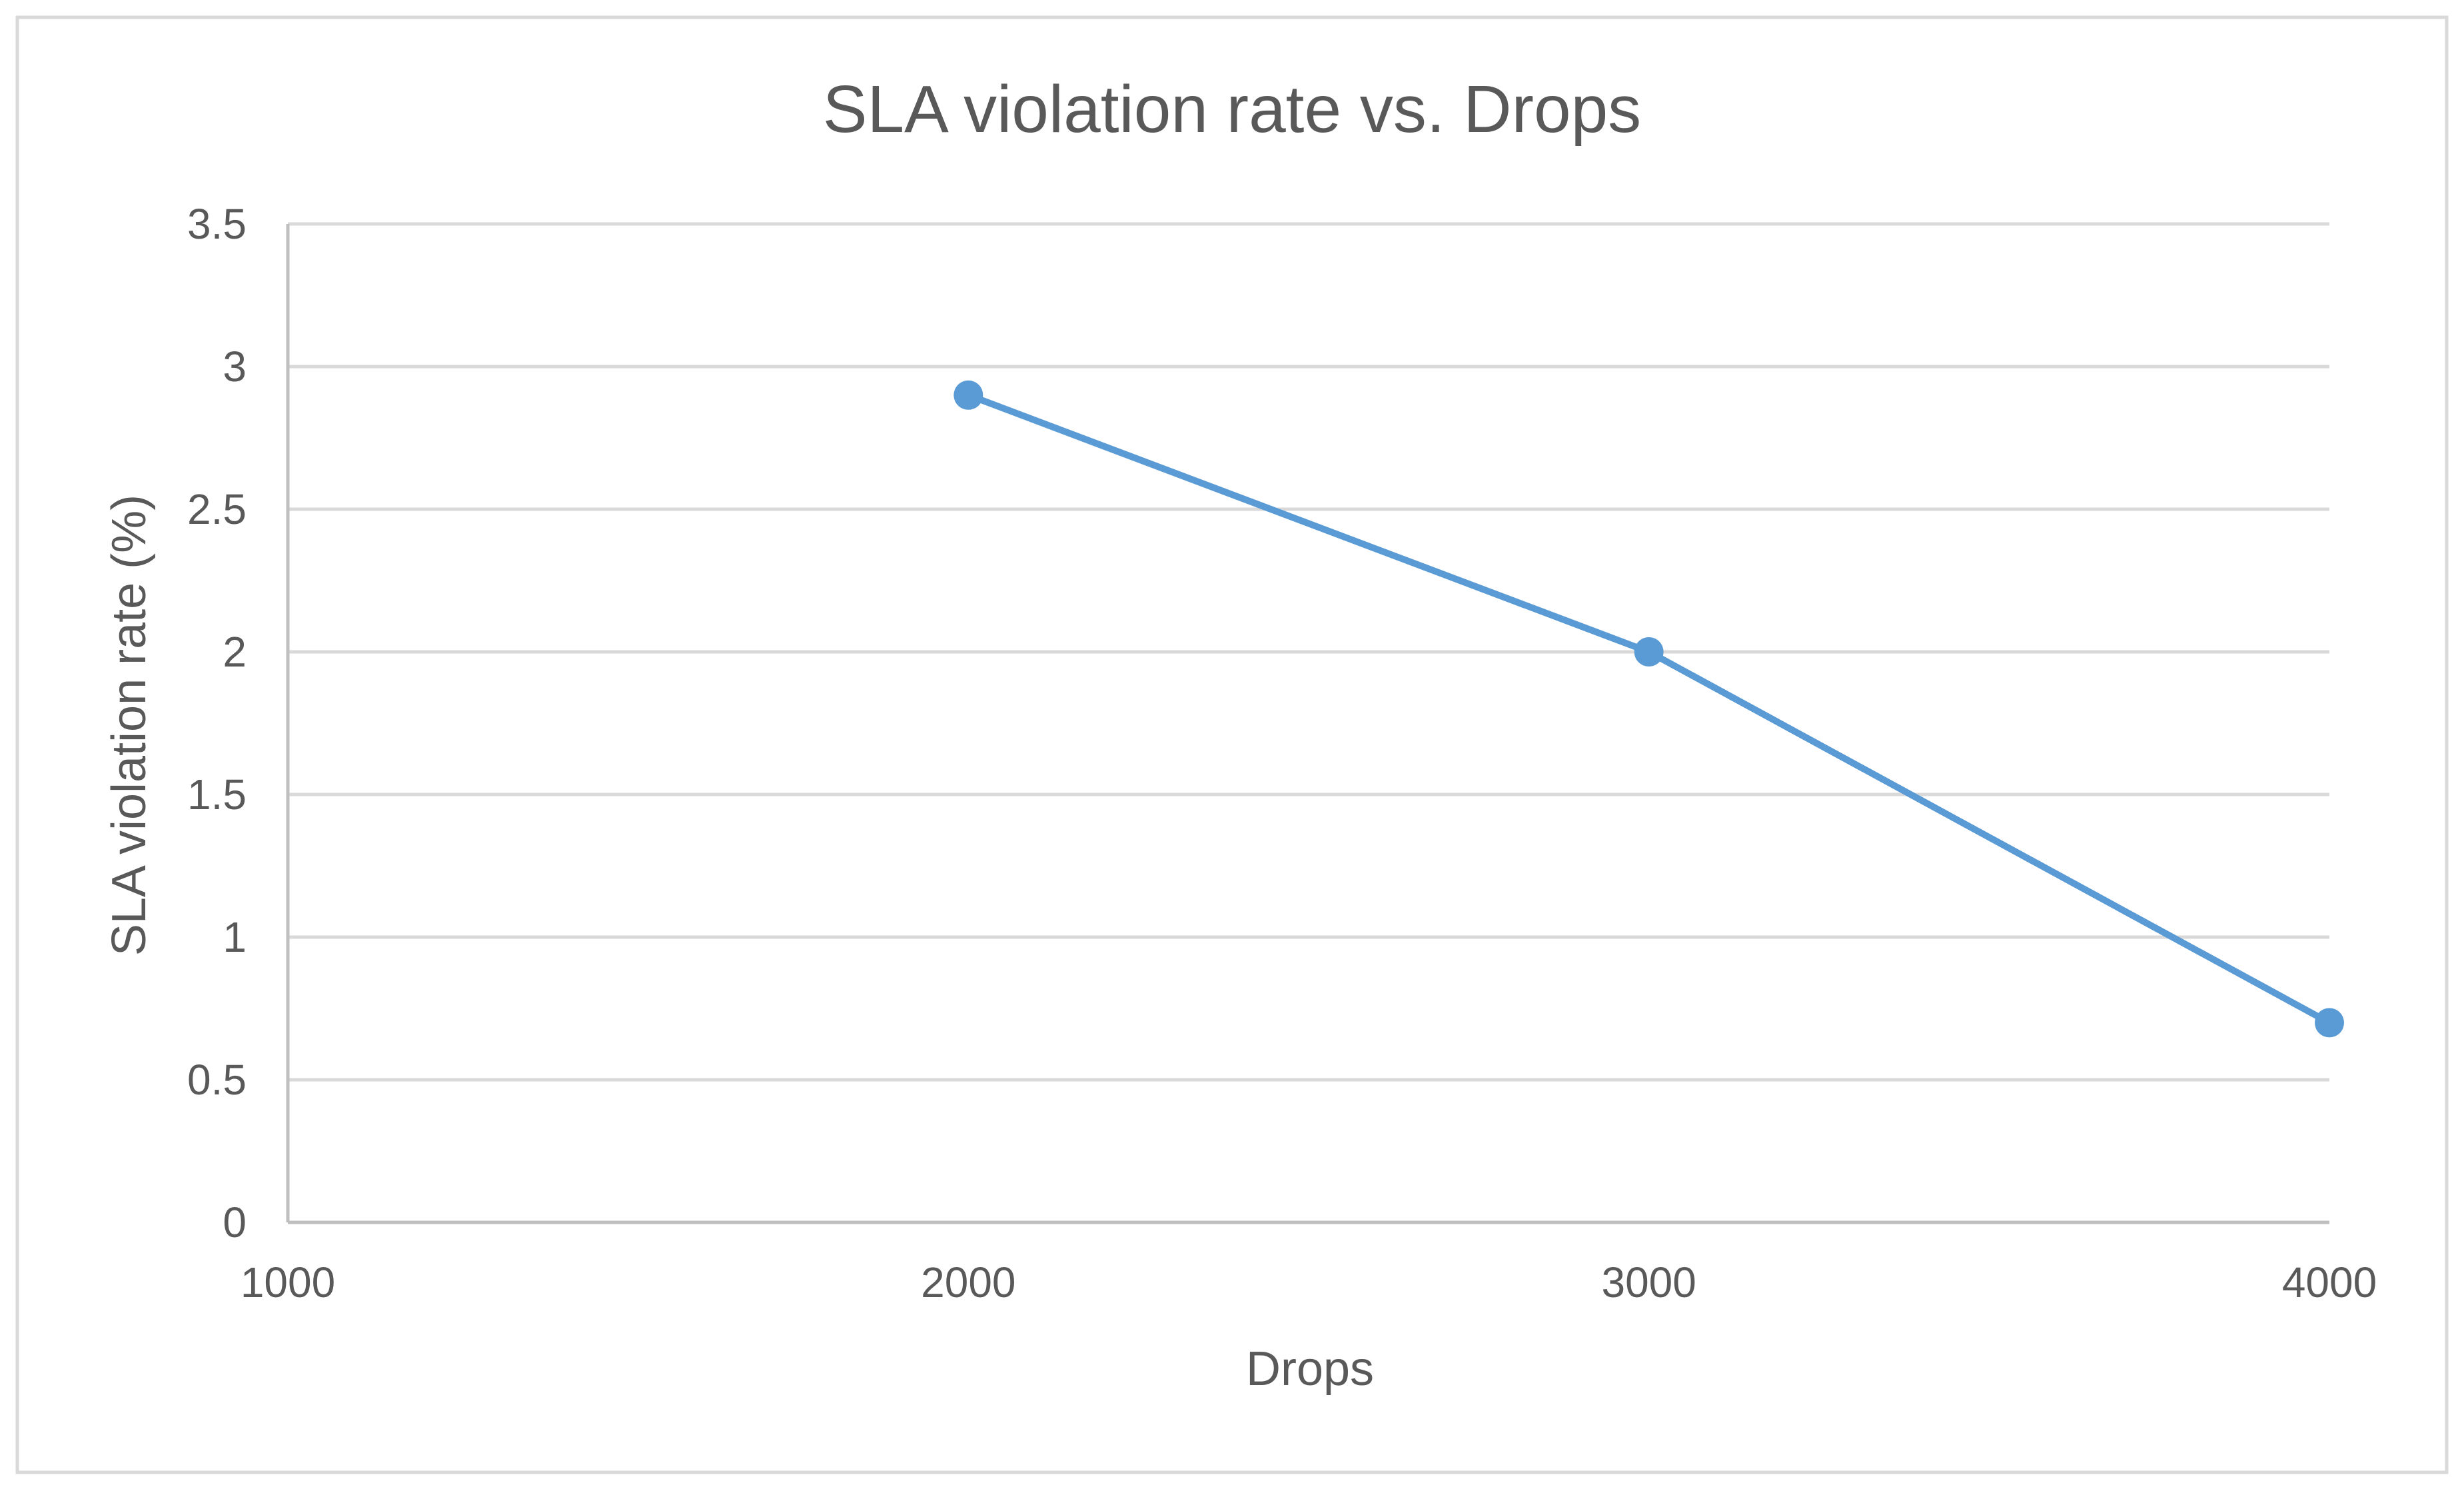  I want to click on chart-title: SLA violation rate vs. Drops, so click(1232, 110).